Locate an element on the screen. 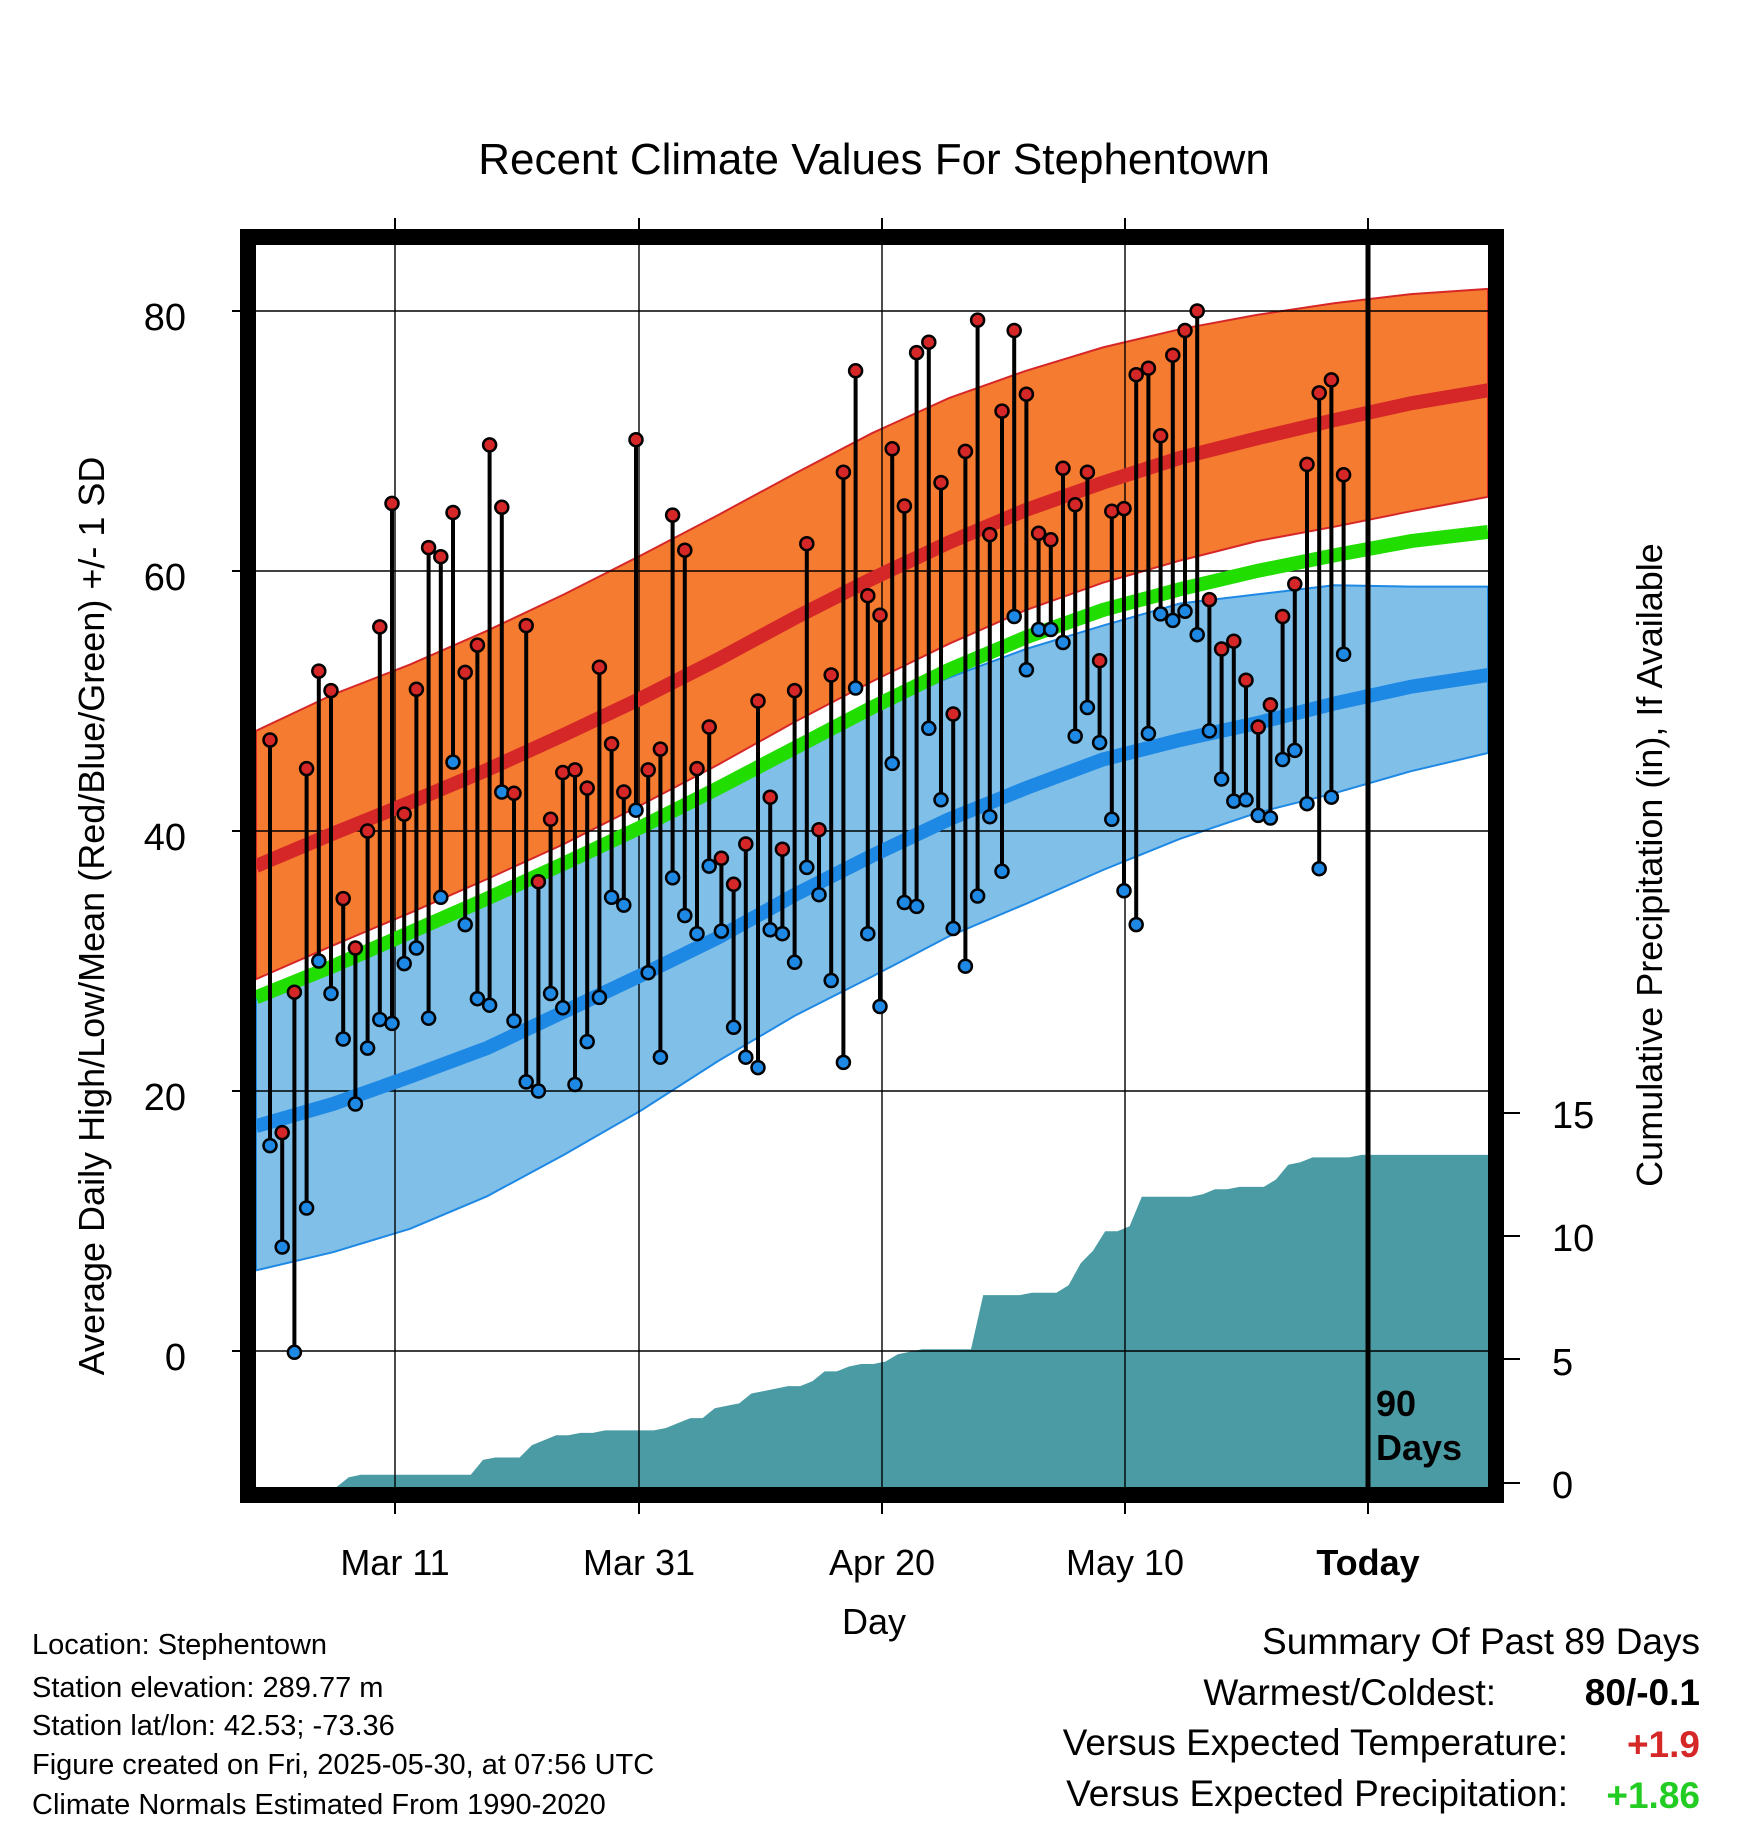 This screenshot has height=1828, width=1748. summary-precip-value: +1.86 is located at coordinates (1653, 1795).